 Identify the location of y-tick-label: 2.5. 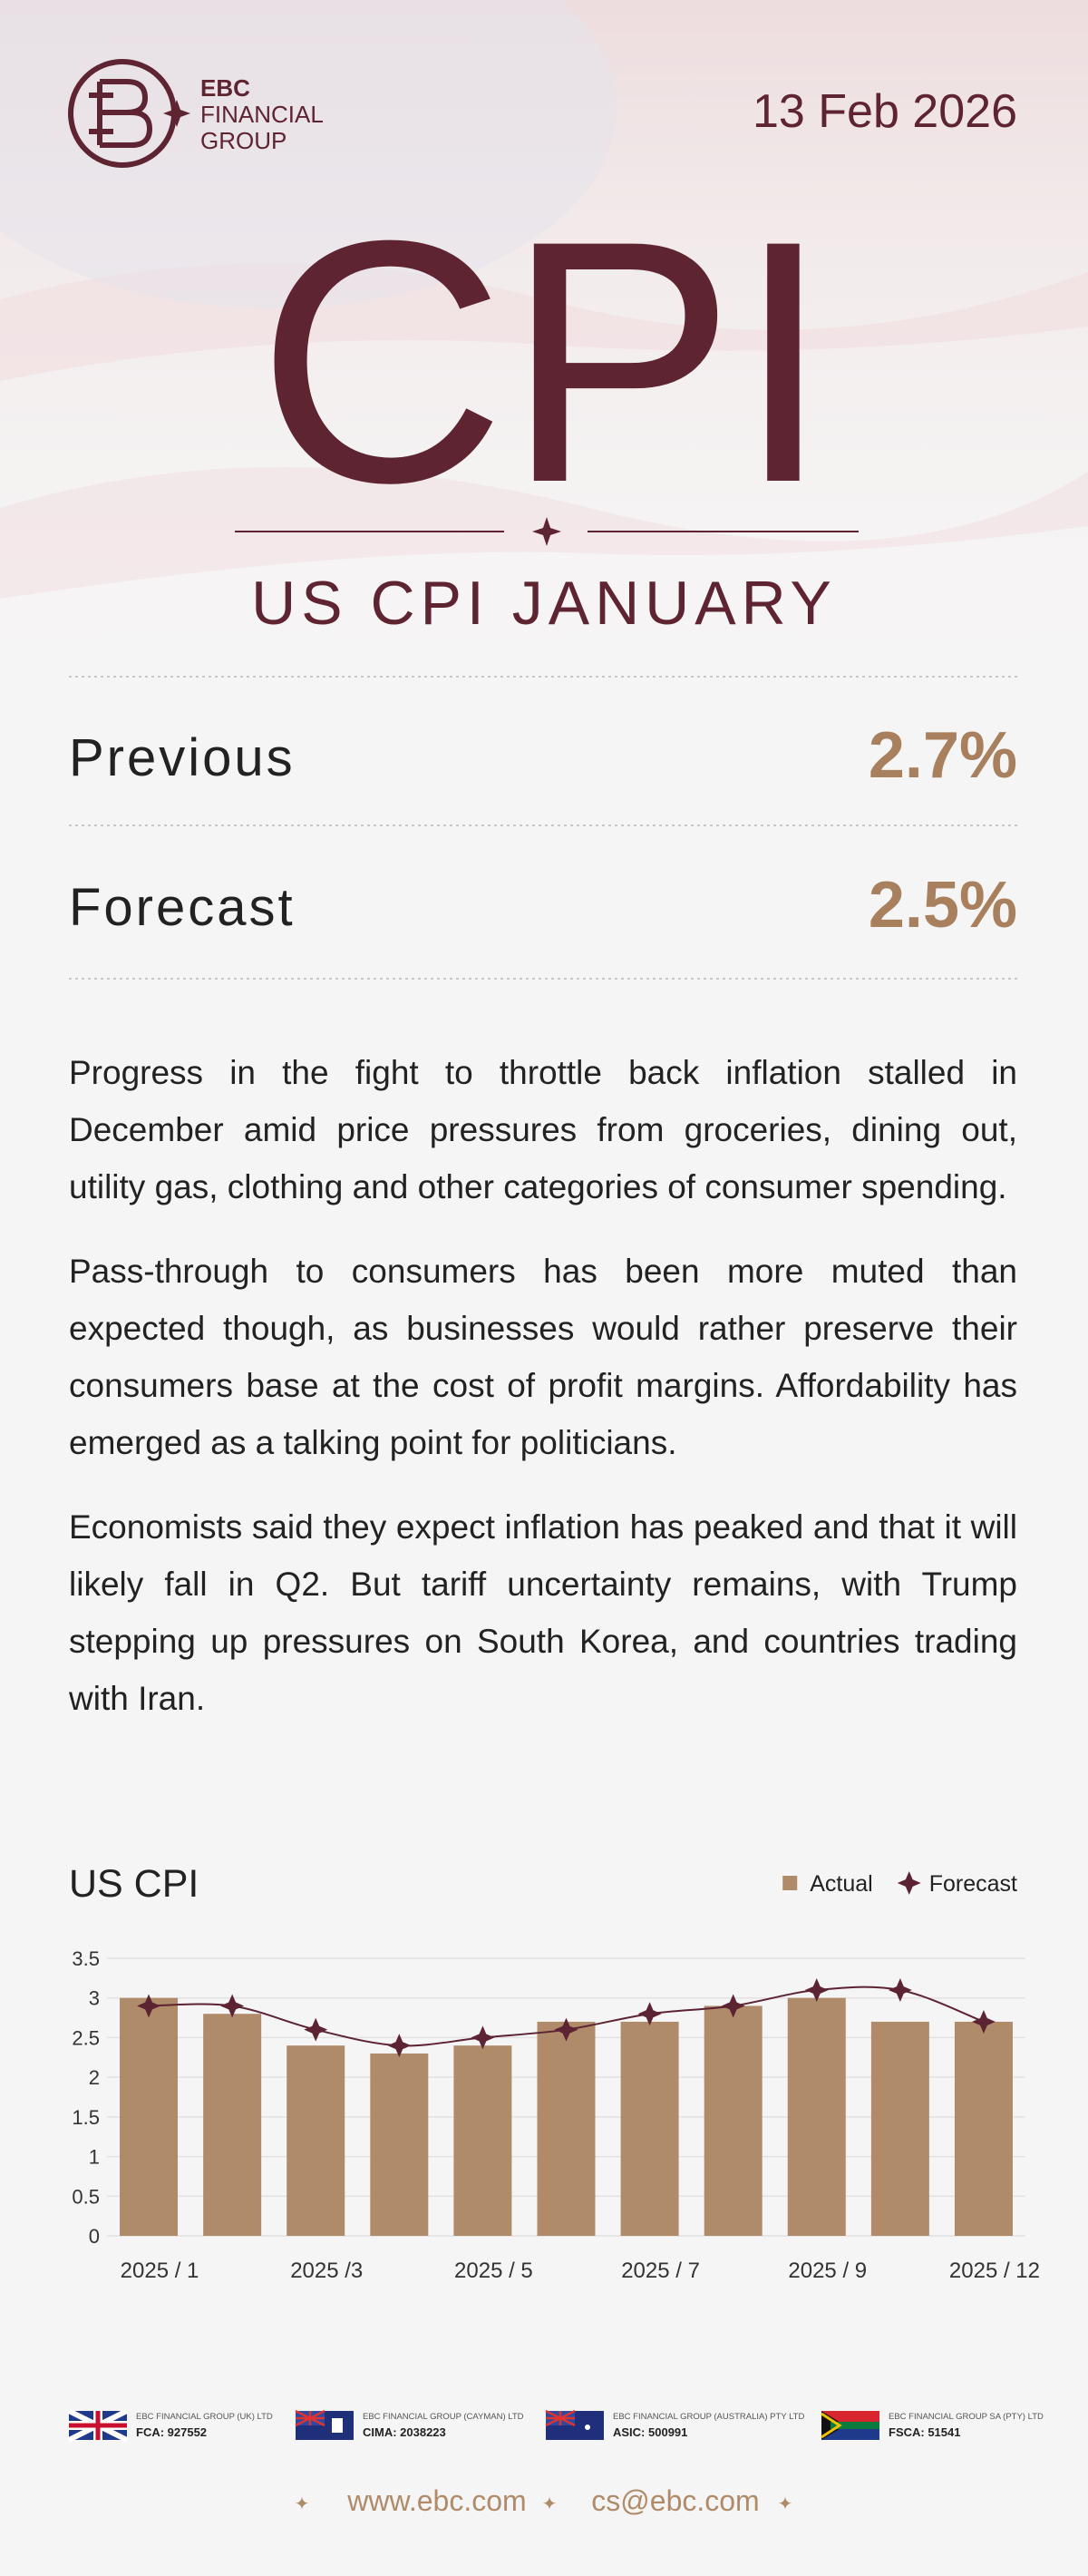
(86, 2037).